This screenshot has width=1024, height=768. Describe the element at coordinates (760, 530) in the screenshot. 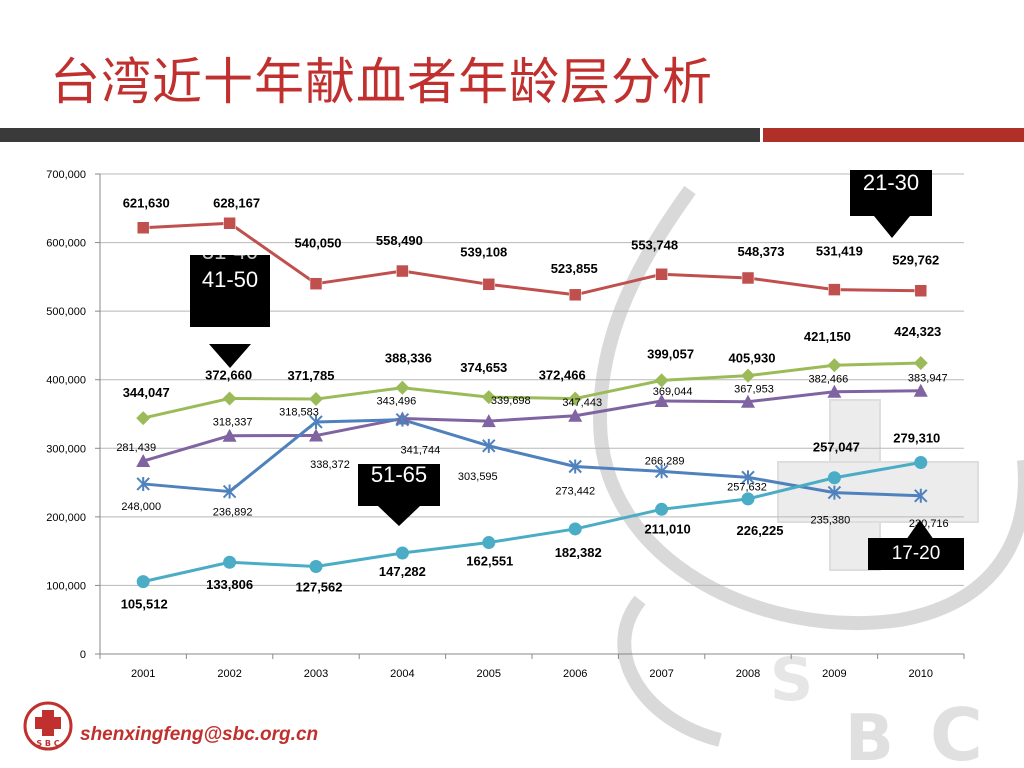

I see `data-label-17-20: 226,225` at that location.